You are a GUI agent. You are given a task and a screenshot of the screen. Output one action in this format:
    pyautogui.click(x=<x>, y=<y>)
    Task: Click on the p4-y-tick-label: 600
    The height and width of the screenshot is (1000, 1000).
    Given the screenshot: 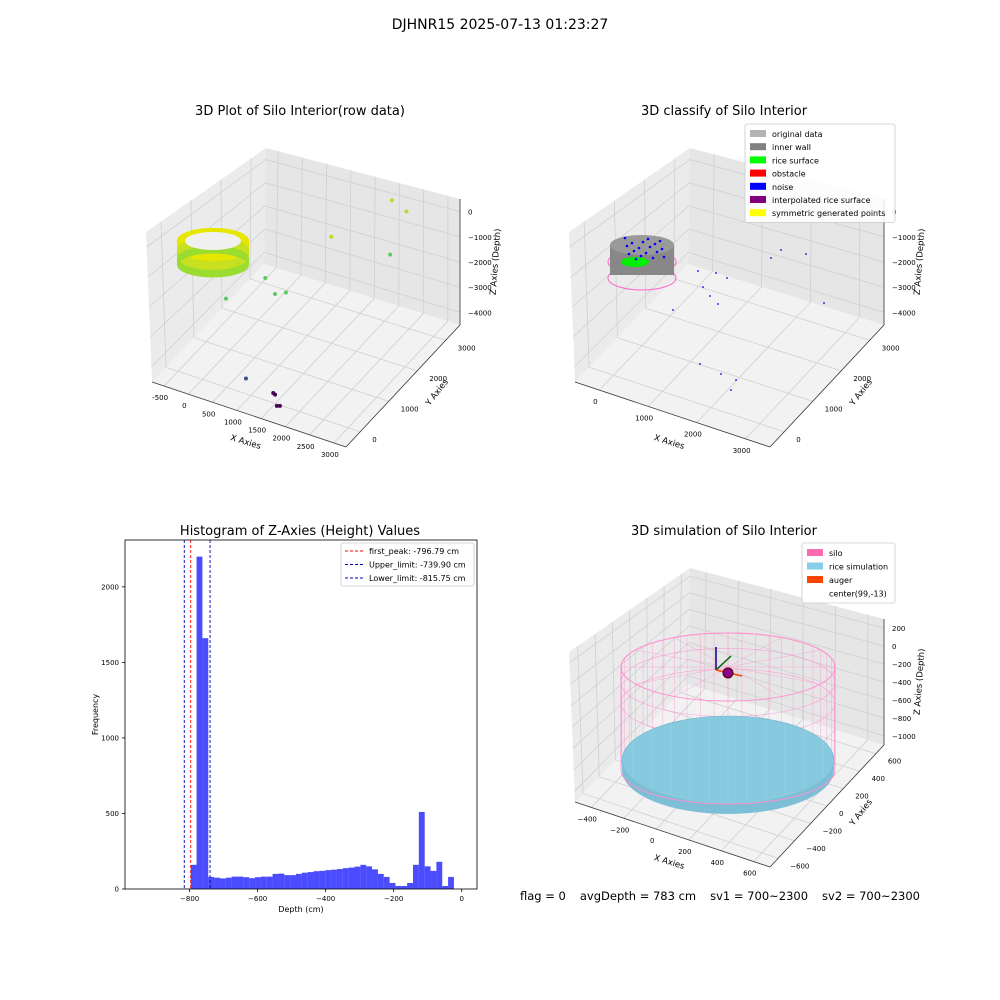 What is the action you would take?
    pyautogui.click(x=894, y=762)
    